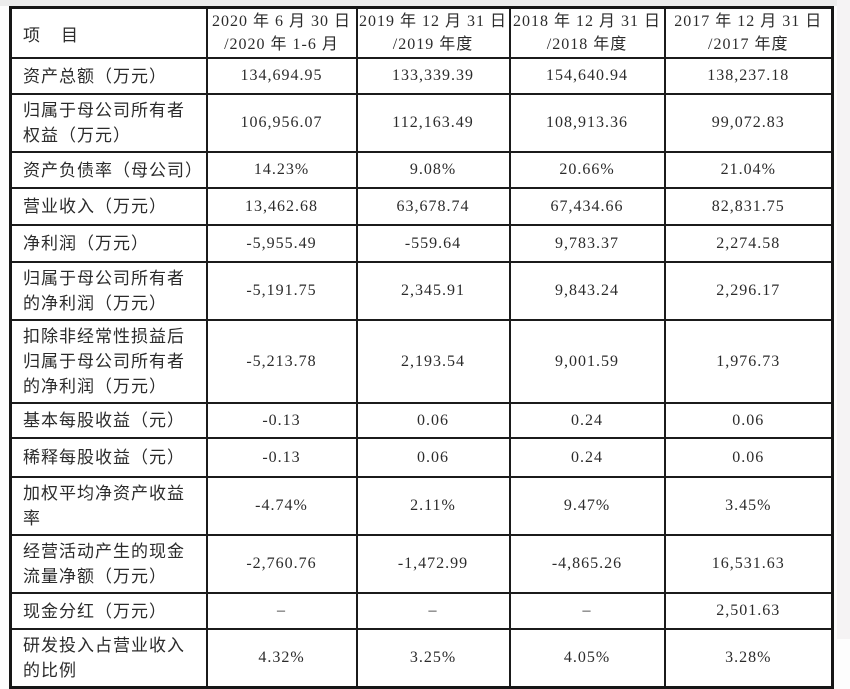 The height and width of the screenshot is (689, 850). I want to click on header-period-line2: /2017 年度, so click(748, 44).